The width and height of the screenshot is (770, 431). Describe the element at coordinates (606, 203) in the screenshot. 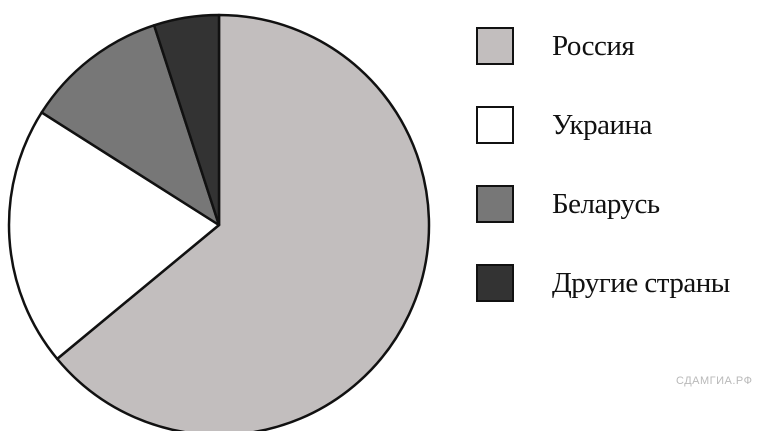

I see `legend-label-belarus: Беларусь` at that location.